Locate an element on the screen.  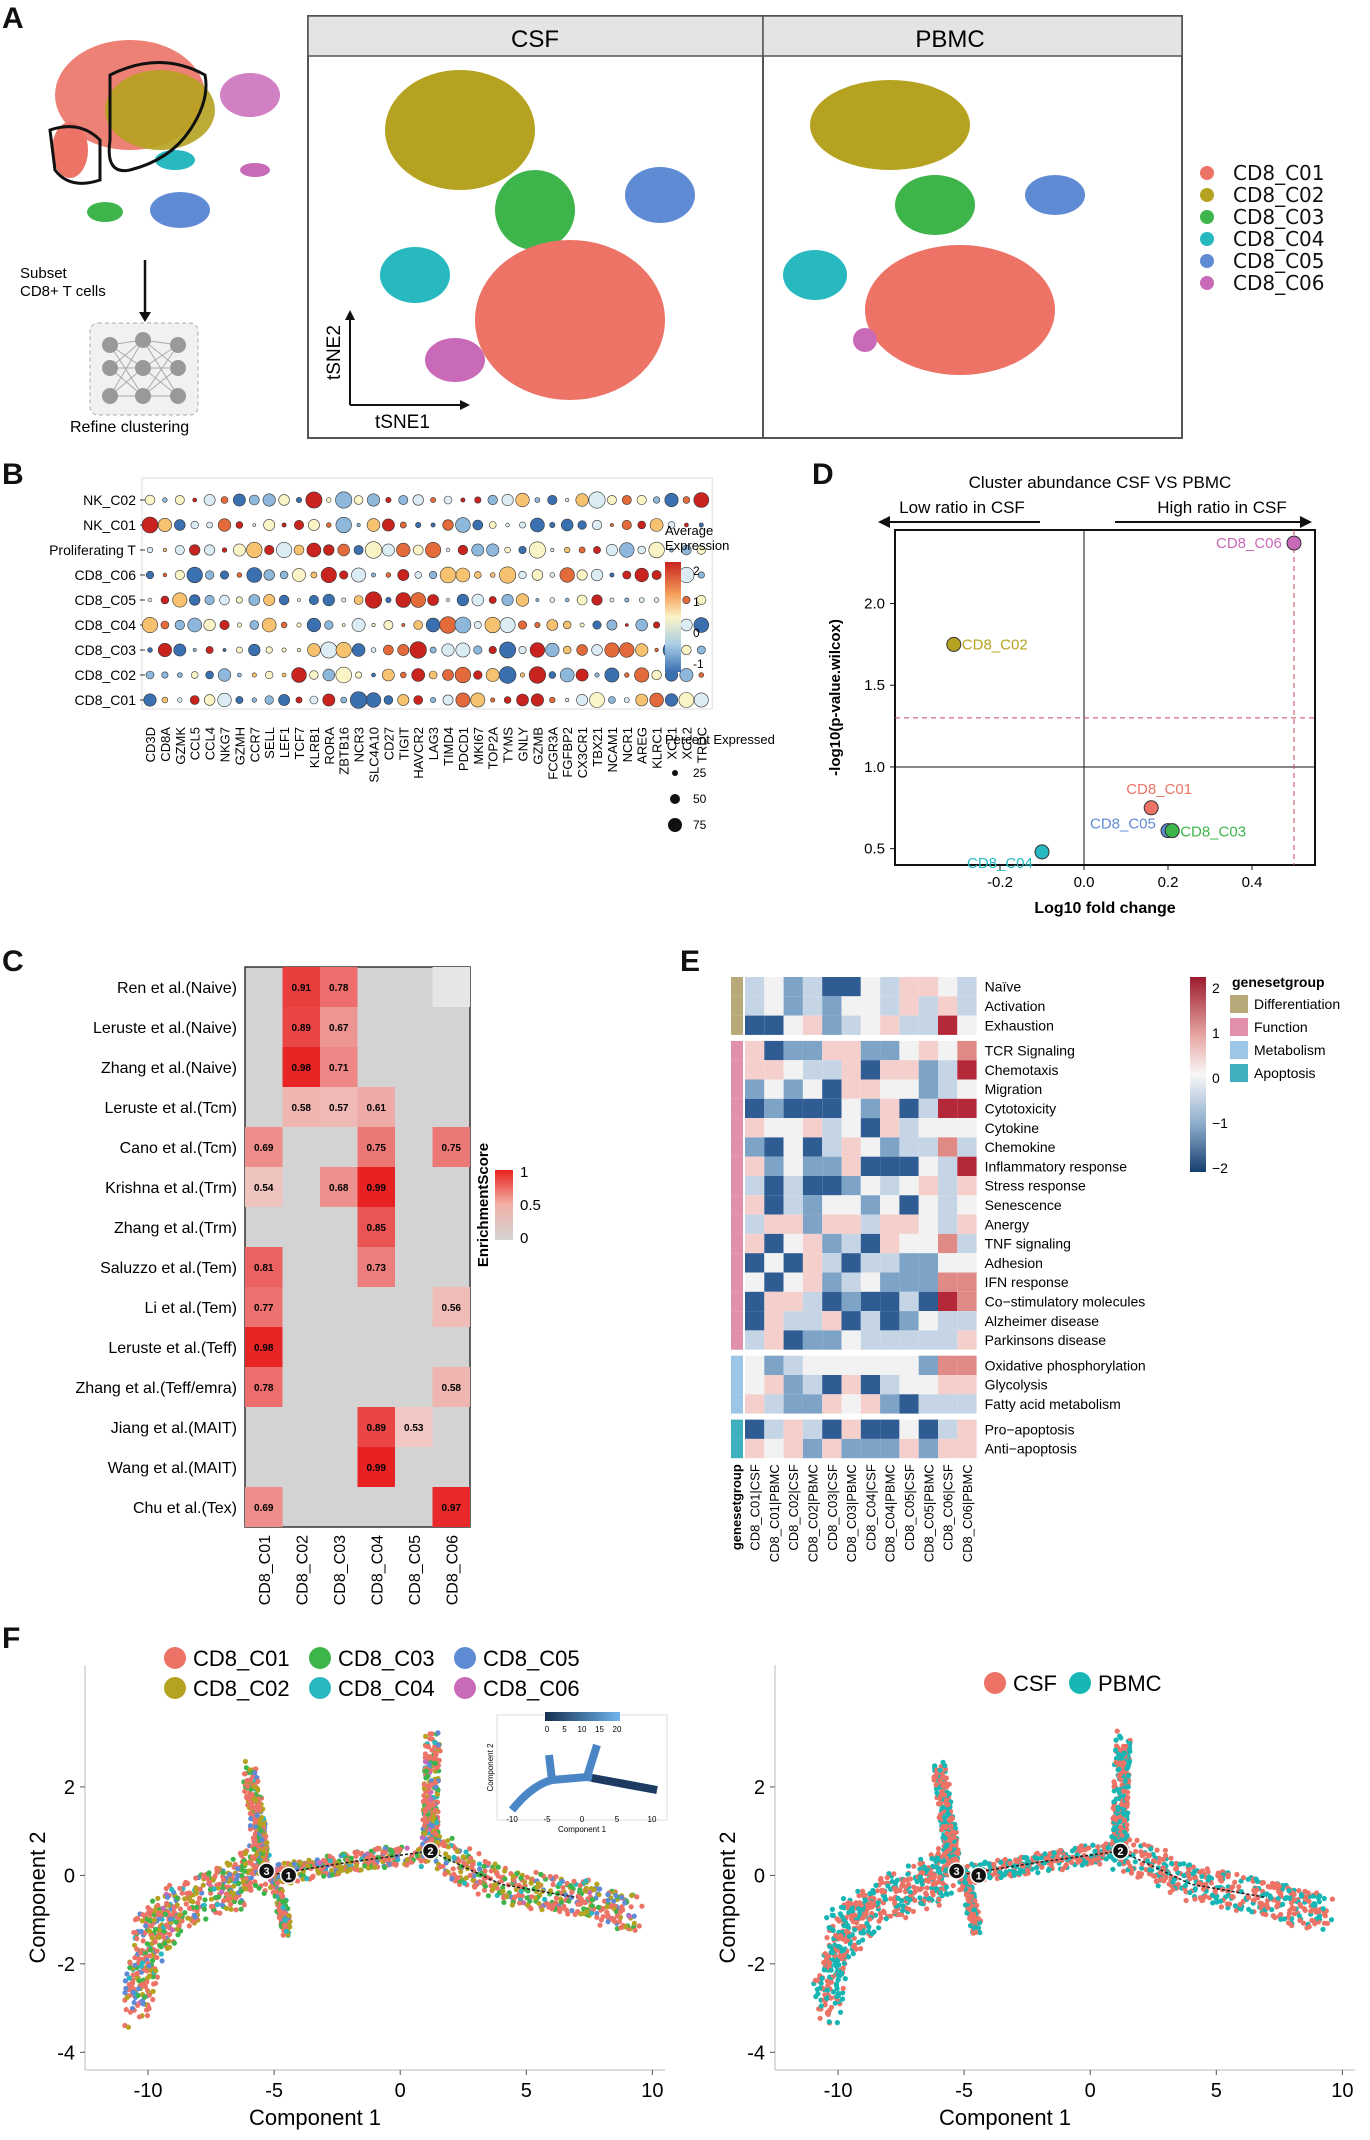
heatmap-c-row-label: Cano et al.(Tcm) is located at coordinates (178, 1148).